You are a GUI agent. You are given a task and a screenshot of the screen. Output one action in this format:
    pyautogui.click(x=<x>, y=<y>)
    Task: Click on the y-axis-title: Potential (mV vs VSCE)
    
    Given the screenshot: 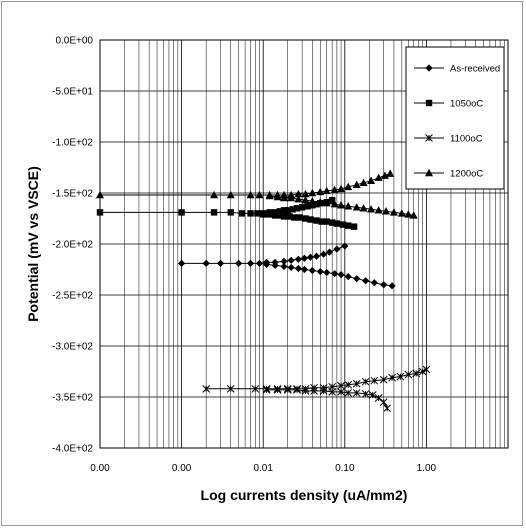 What is the action you would take?
    pyautogui.click(x=33, y=244)
    